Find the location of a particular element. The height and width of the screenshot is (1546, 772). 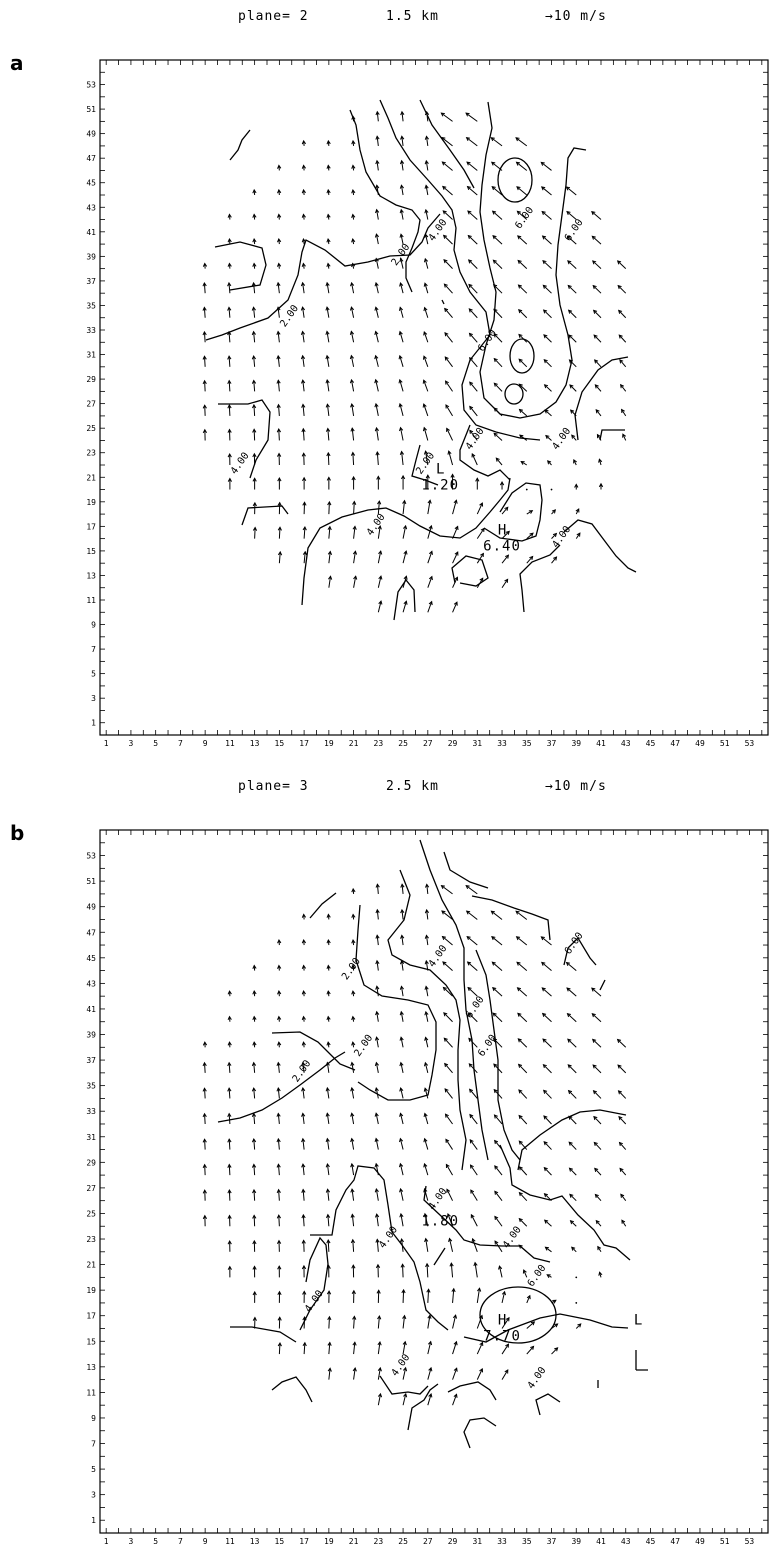

y-tick-label: 31 is located at coordinates (91, 355).